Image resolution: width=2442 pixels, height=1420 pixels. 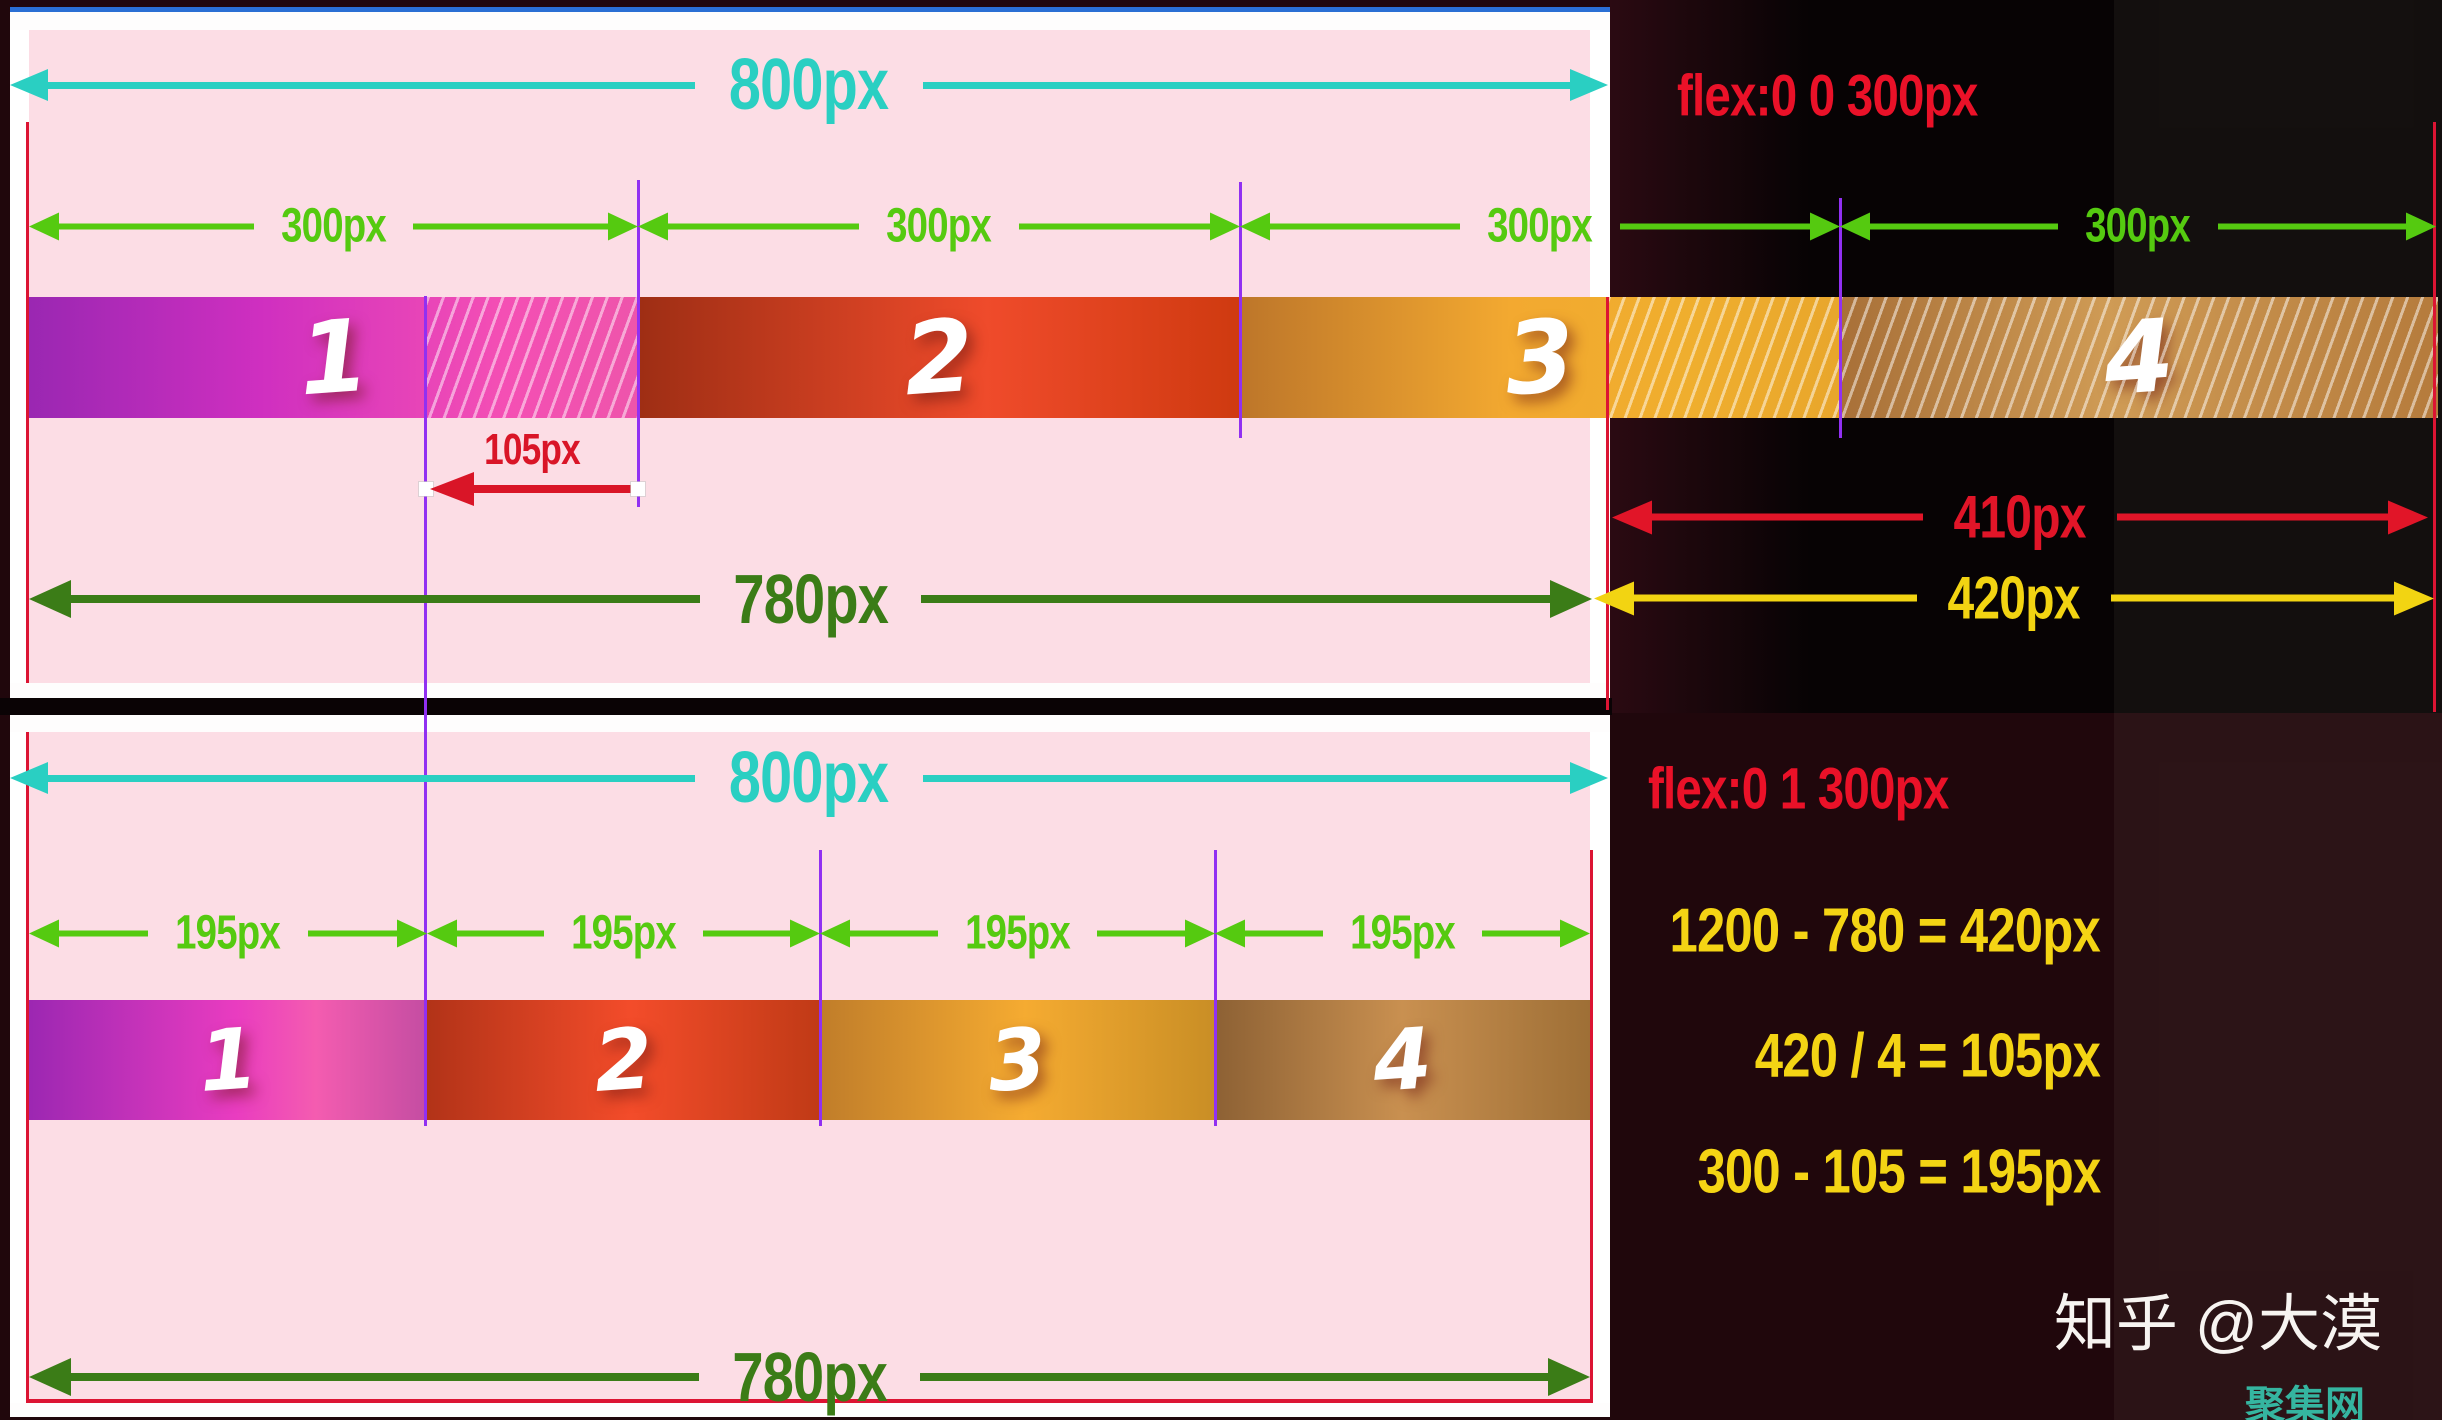 What do you see at coordinates (27, 1067) in the screenshot?
I see `panel2-border-left` at bounding box center [27, 1067].